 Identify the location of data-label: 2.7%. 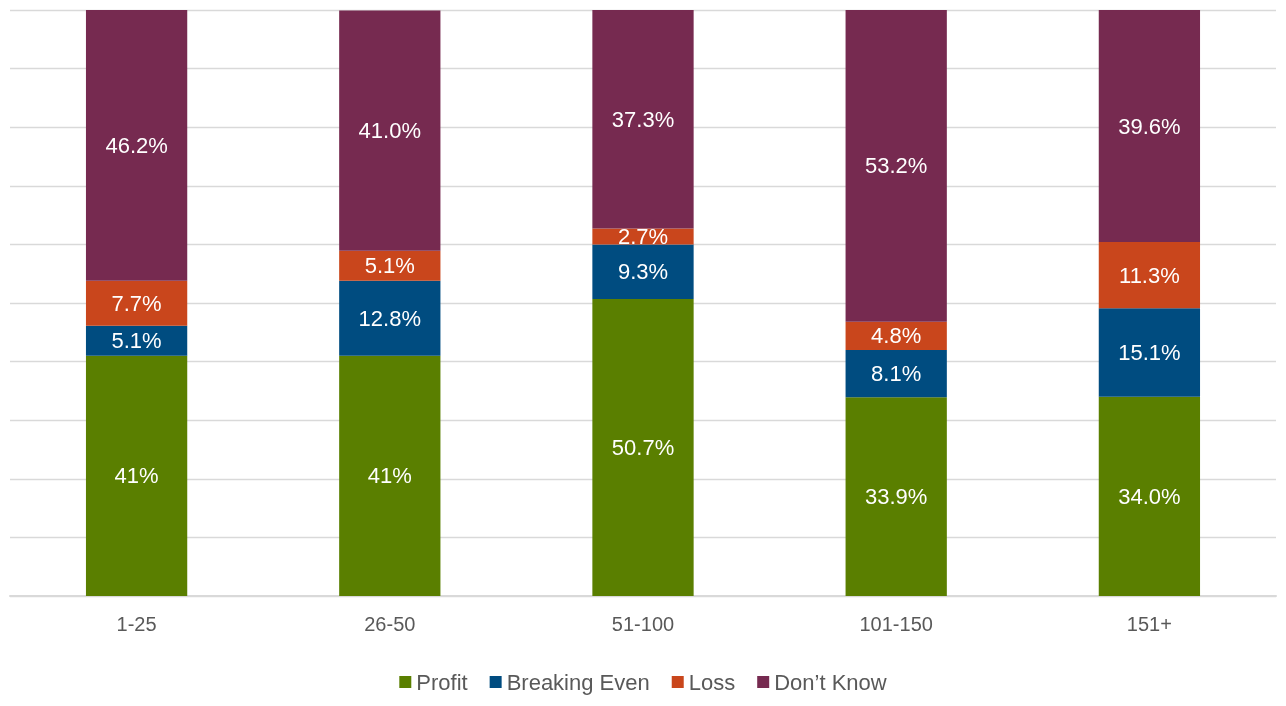
(643, 236).